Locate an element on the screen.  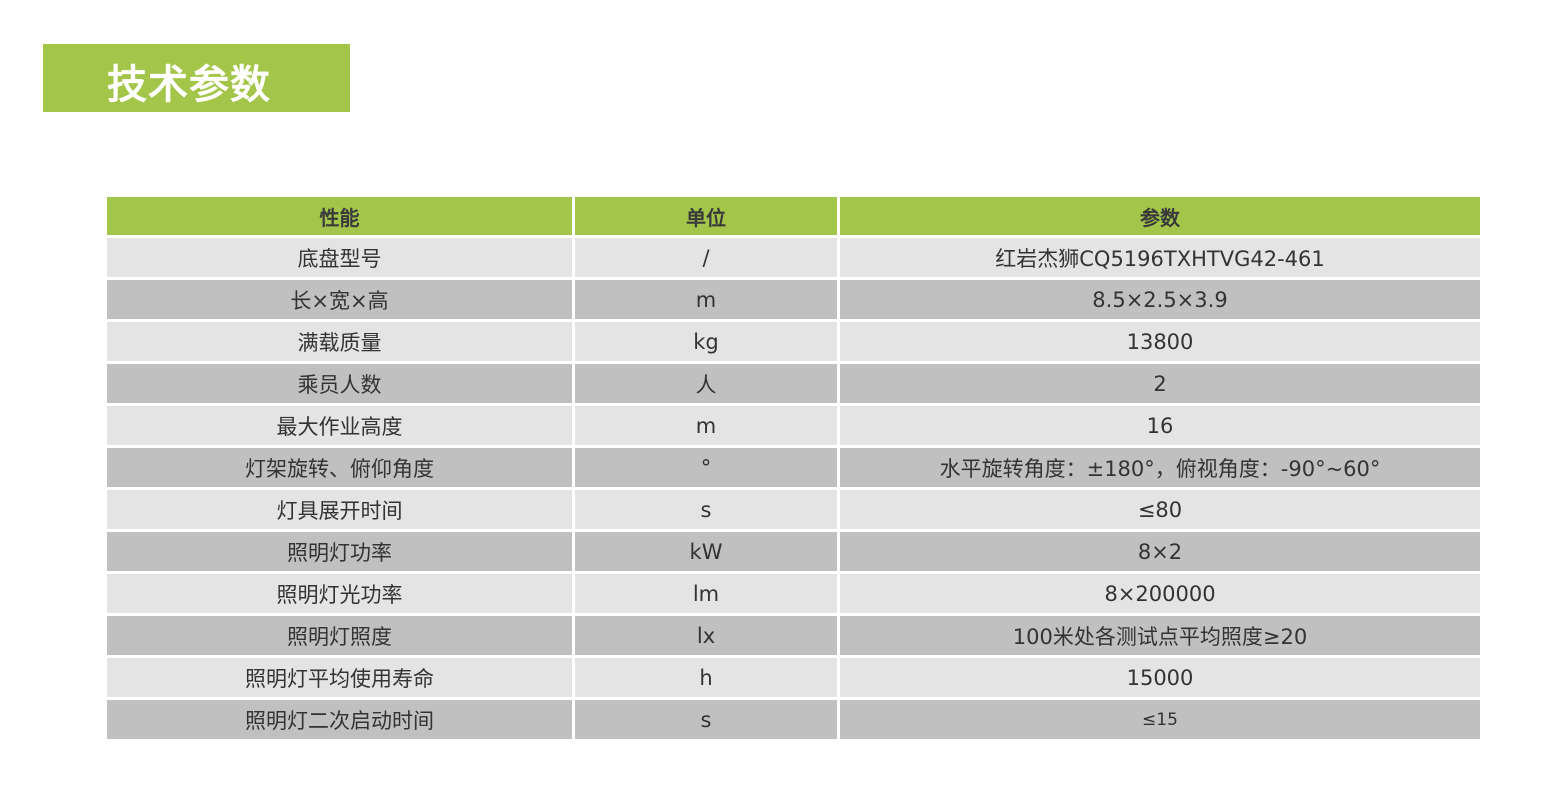
table-row: 灯架旋转、俯仰角度 ° 水平旋转角度：±180°，俯视角度：-90°~60° is located at coordinates (793, 467).